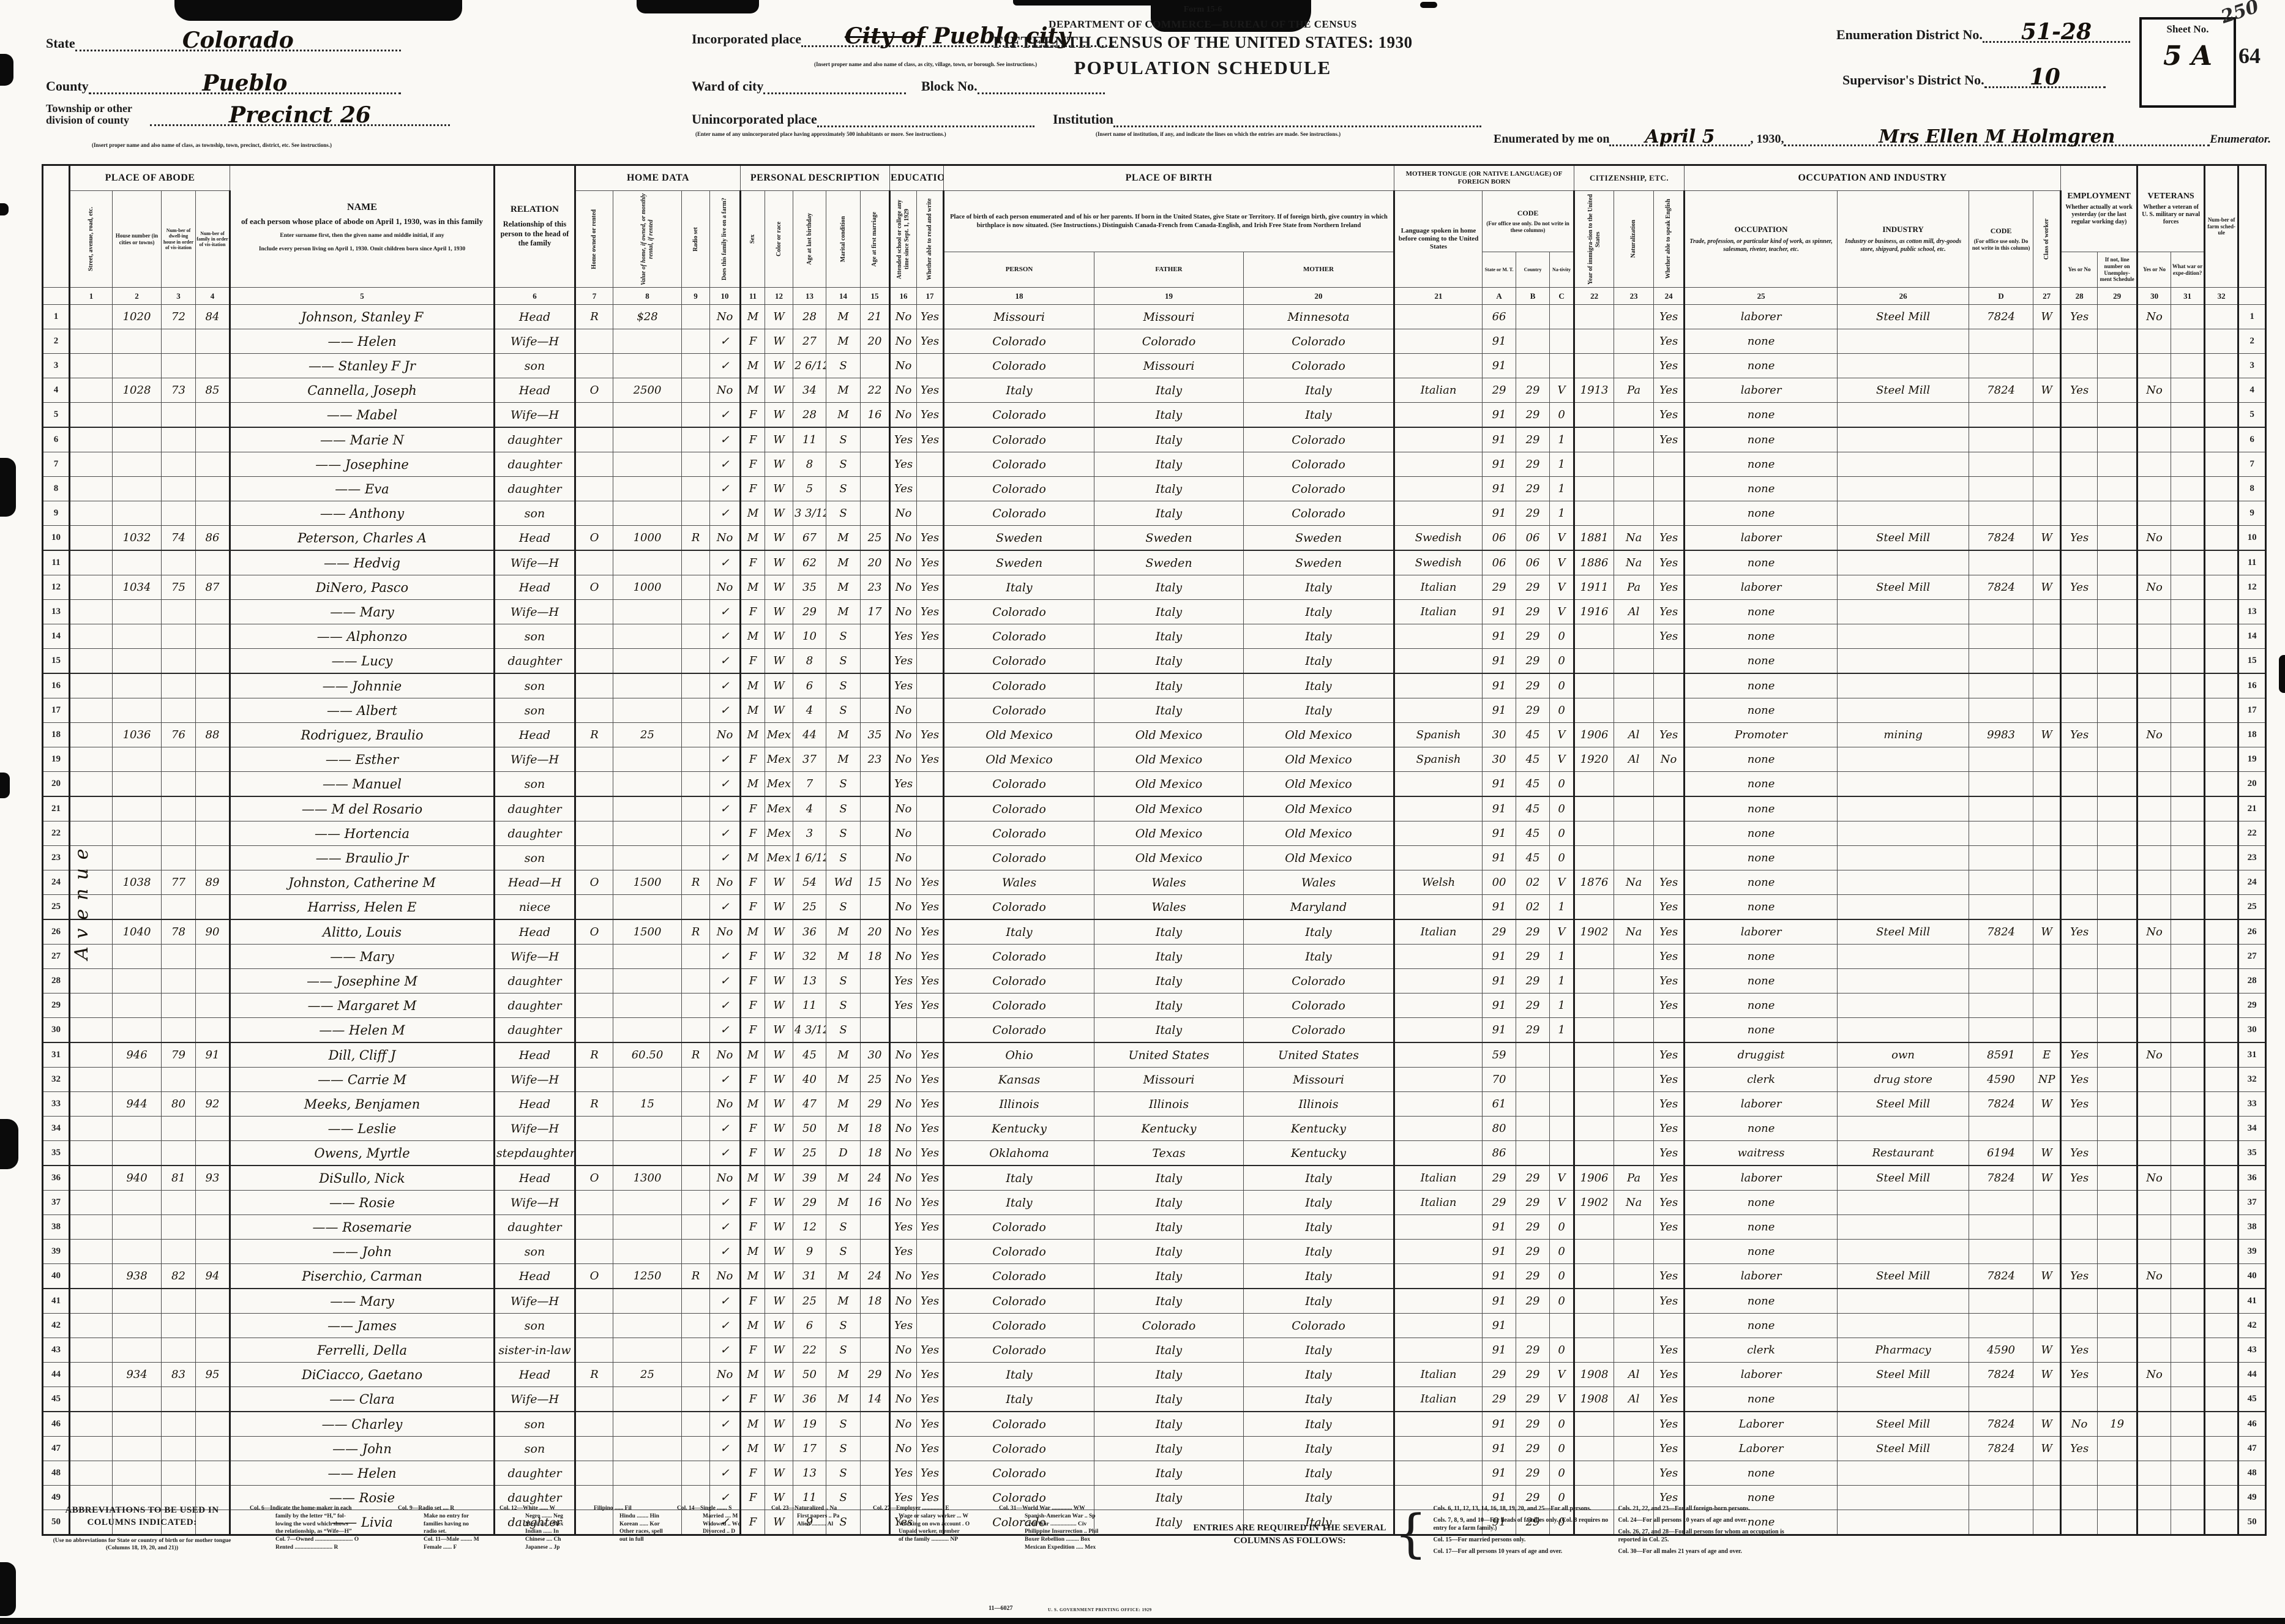  What do you see at coordinates (695, 1055) in the screenshot?
I see `cell-radio_set: R` at bounding box center [695, 1055].